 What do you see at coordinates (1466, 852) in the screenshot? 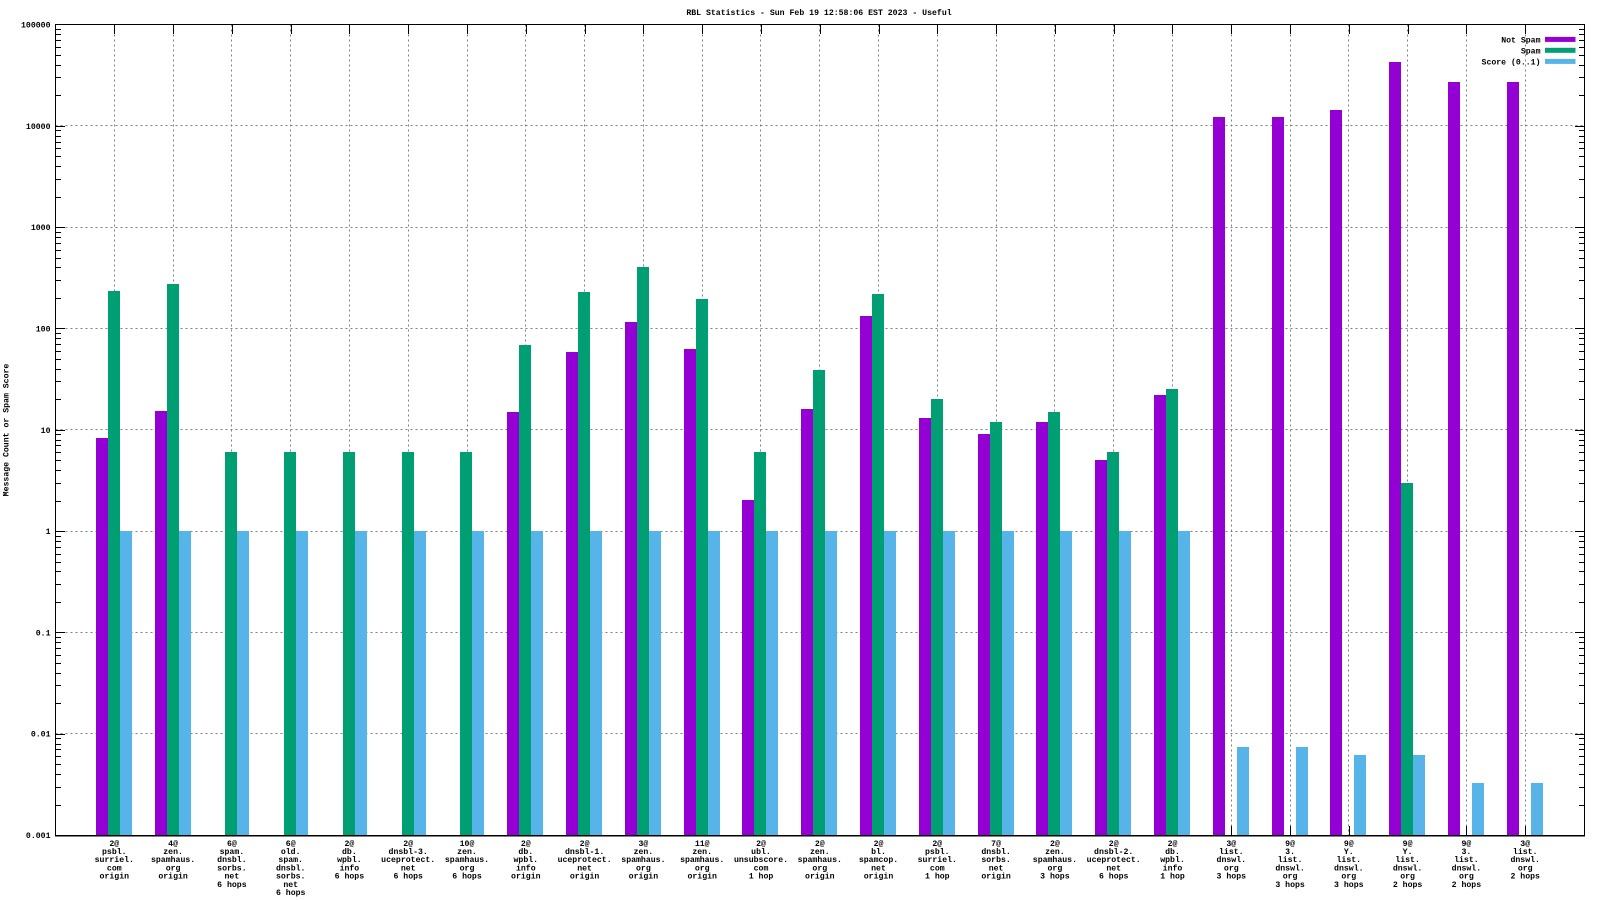
I see `svg-text: 3.` at bounding box center [1466, 852].